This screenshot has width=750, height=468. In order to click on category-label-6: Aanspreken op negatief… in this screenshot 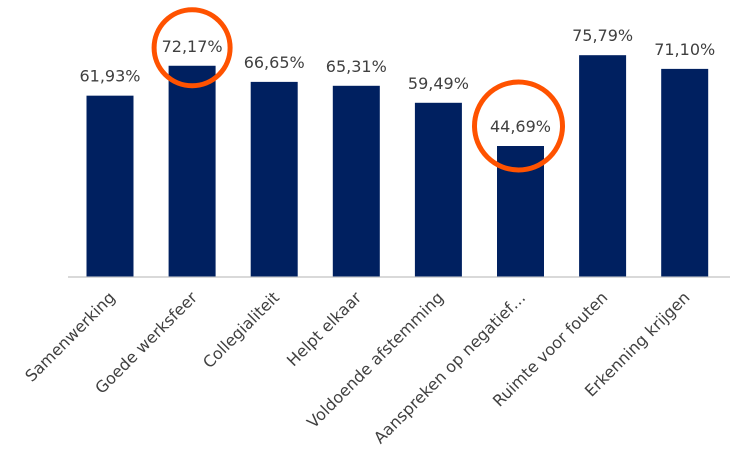, I will do `click(449, 367)`.